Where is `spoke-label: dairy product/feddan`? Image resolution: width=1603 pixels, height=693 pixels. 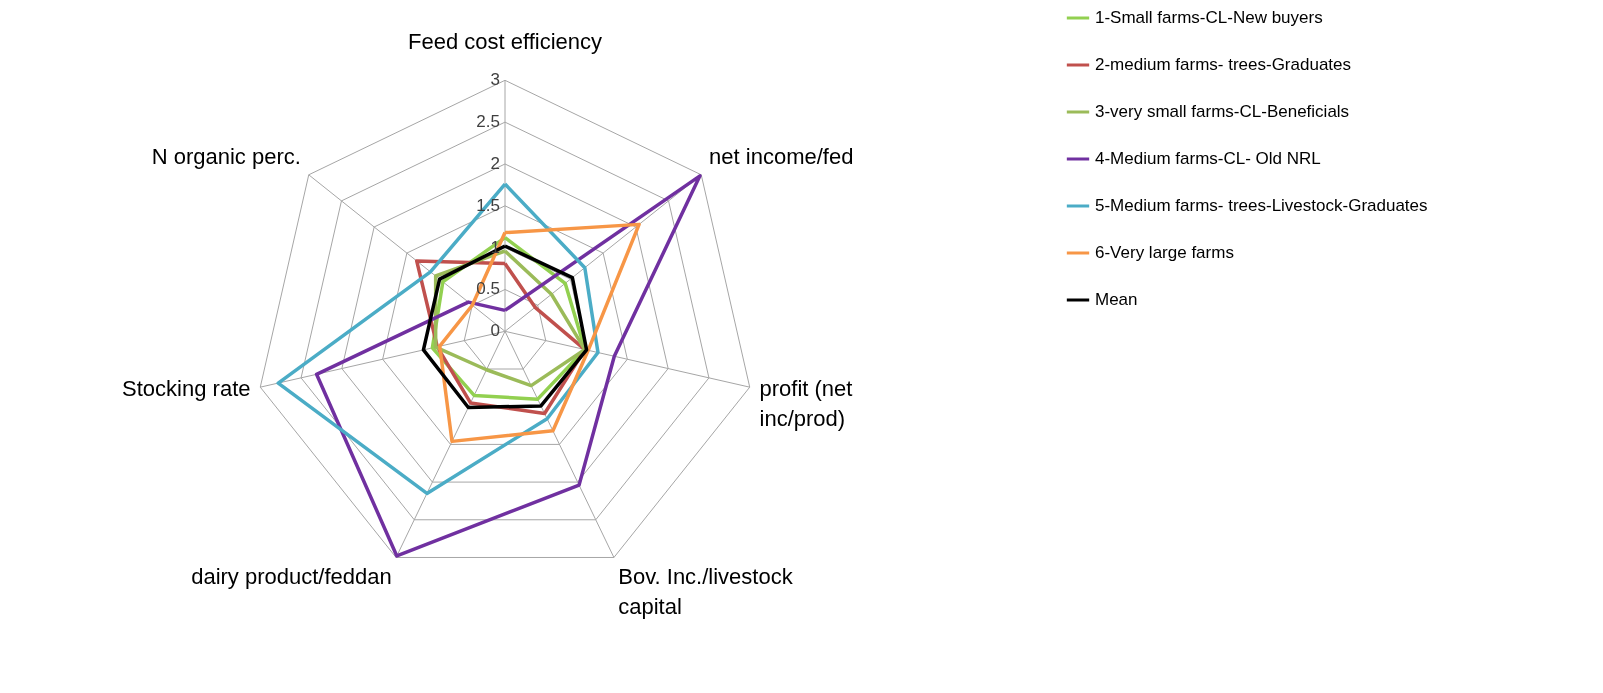 spoke-label: dairy product/feddan is located at coordinates (291, 576).